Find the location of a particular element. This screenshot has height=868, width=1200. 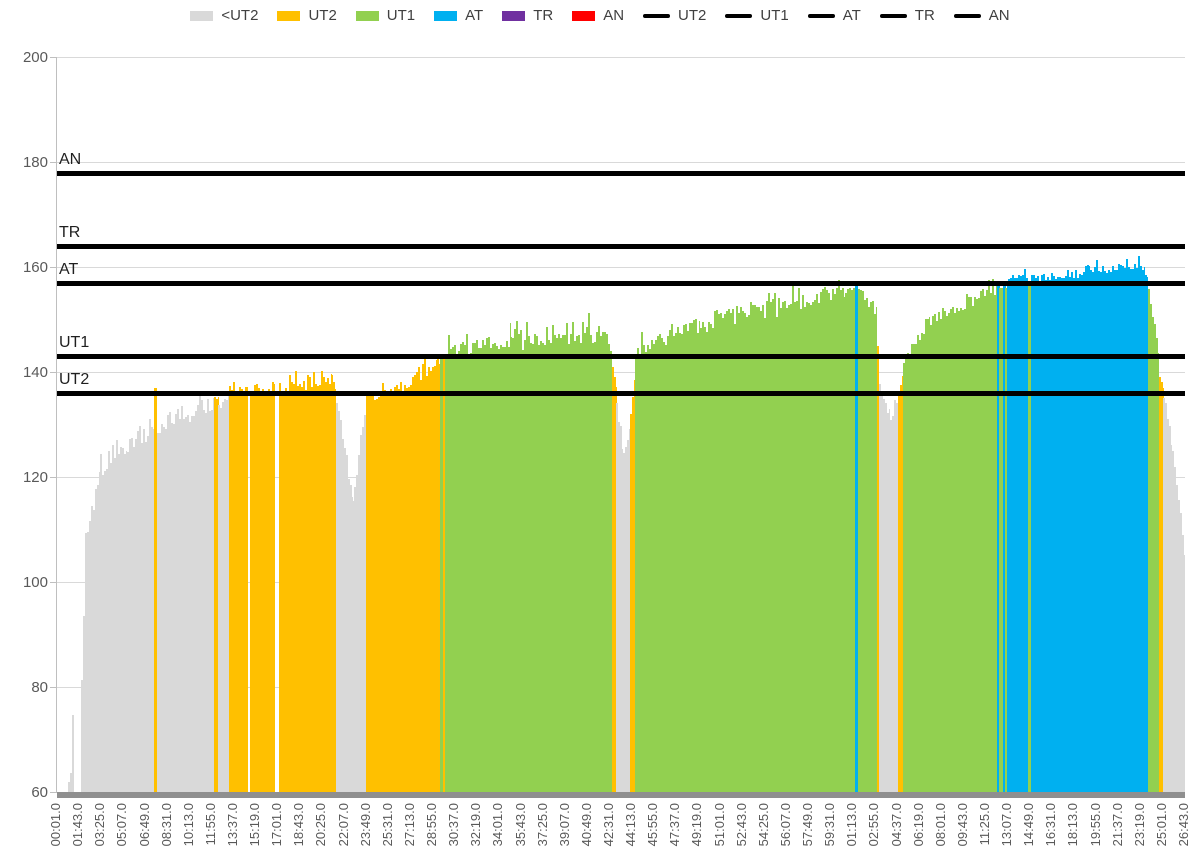

x-axis-tick-label: 44:13.0 is located at coordinates (631, 825).